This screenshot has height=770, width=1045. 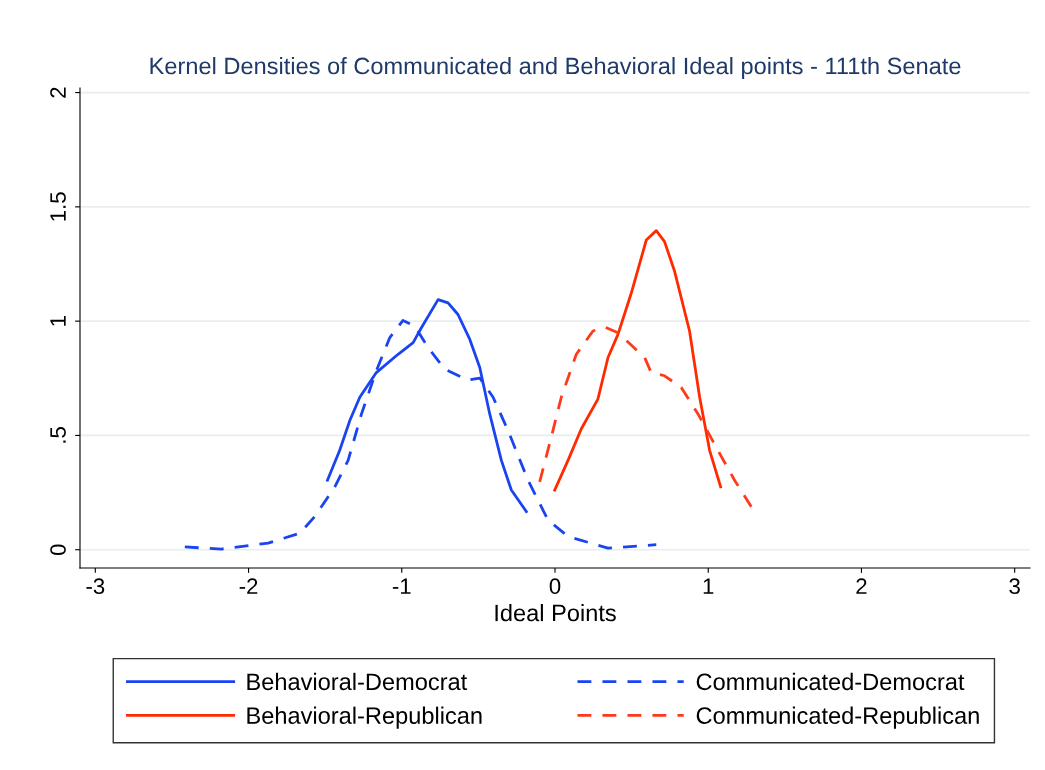 What do you see at coordinates (58, 206) in the screenshot?
I see `y-tick-label: 1.5` at bounding box center [58, 206].